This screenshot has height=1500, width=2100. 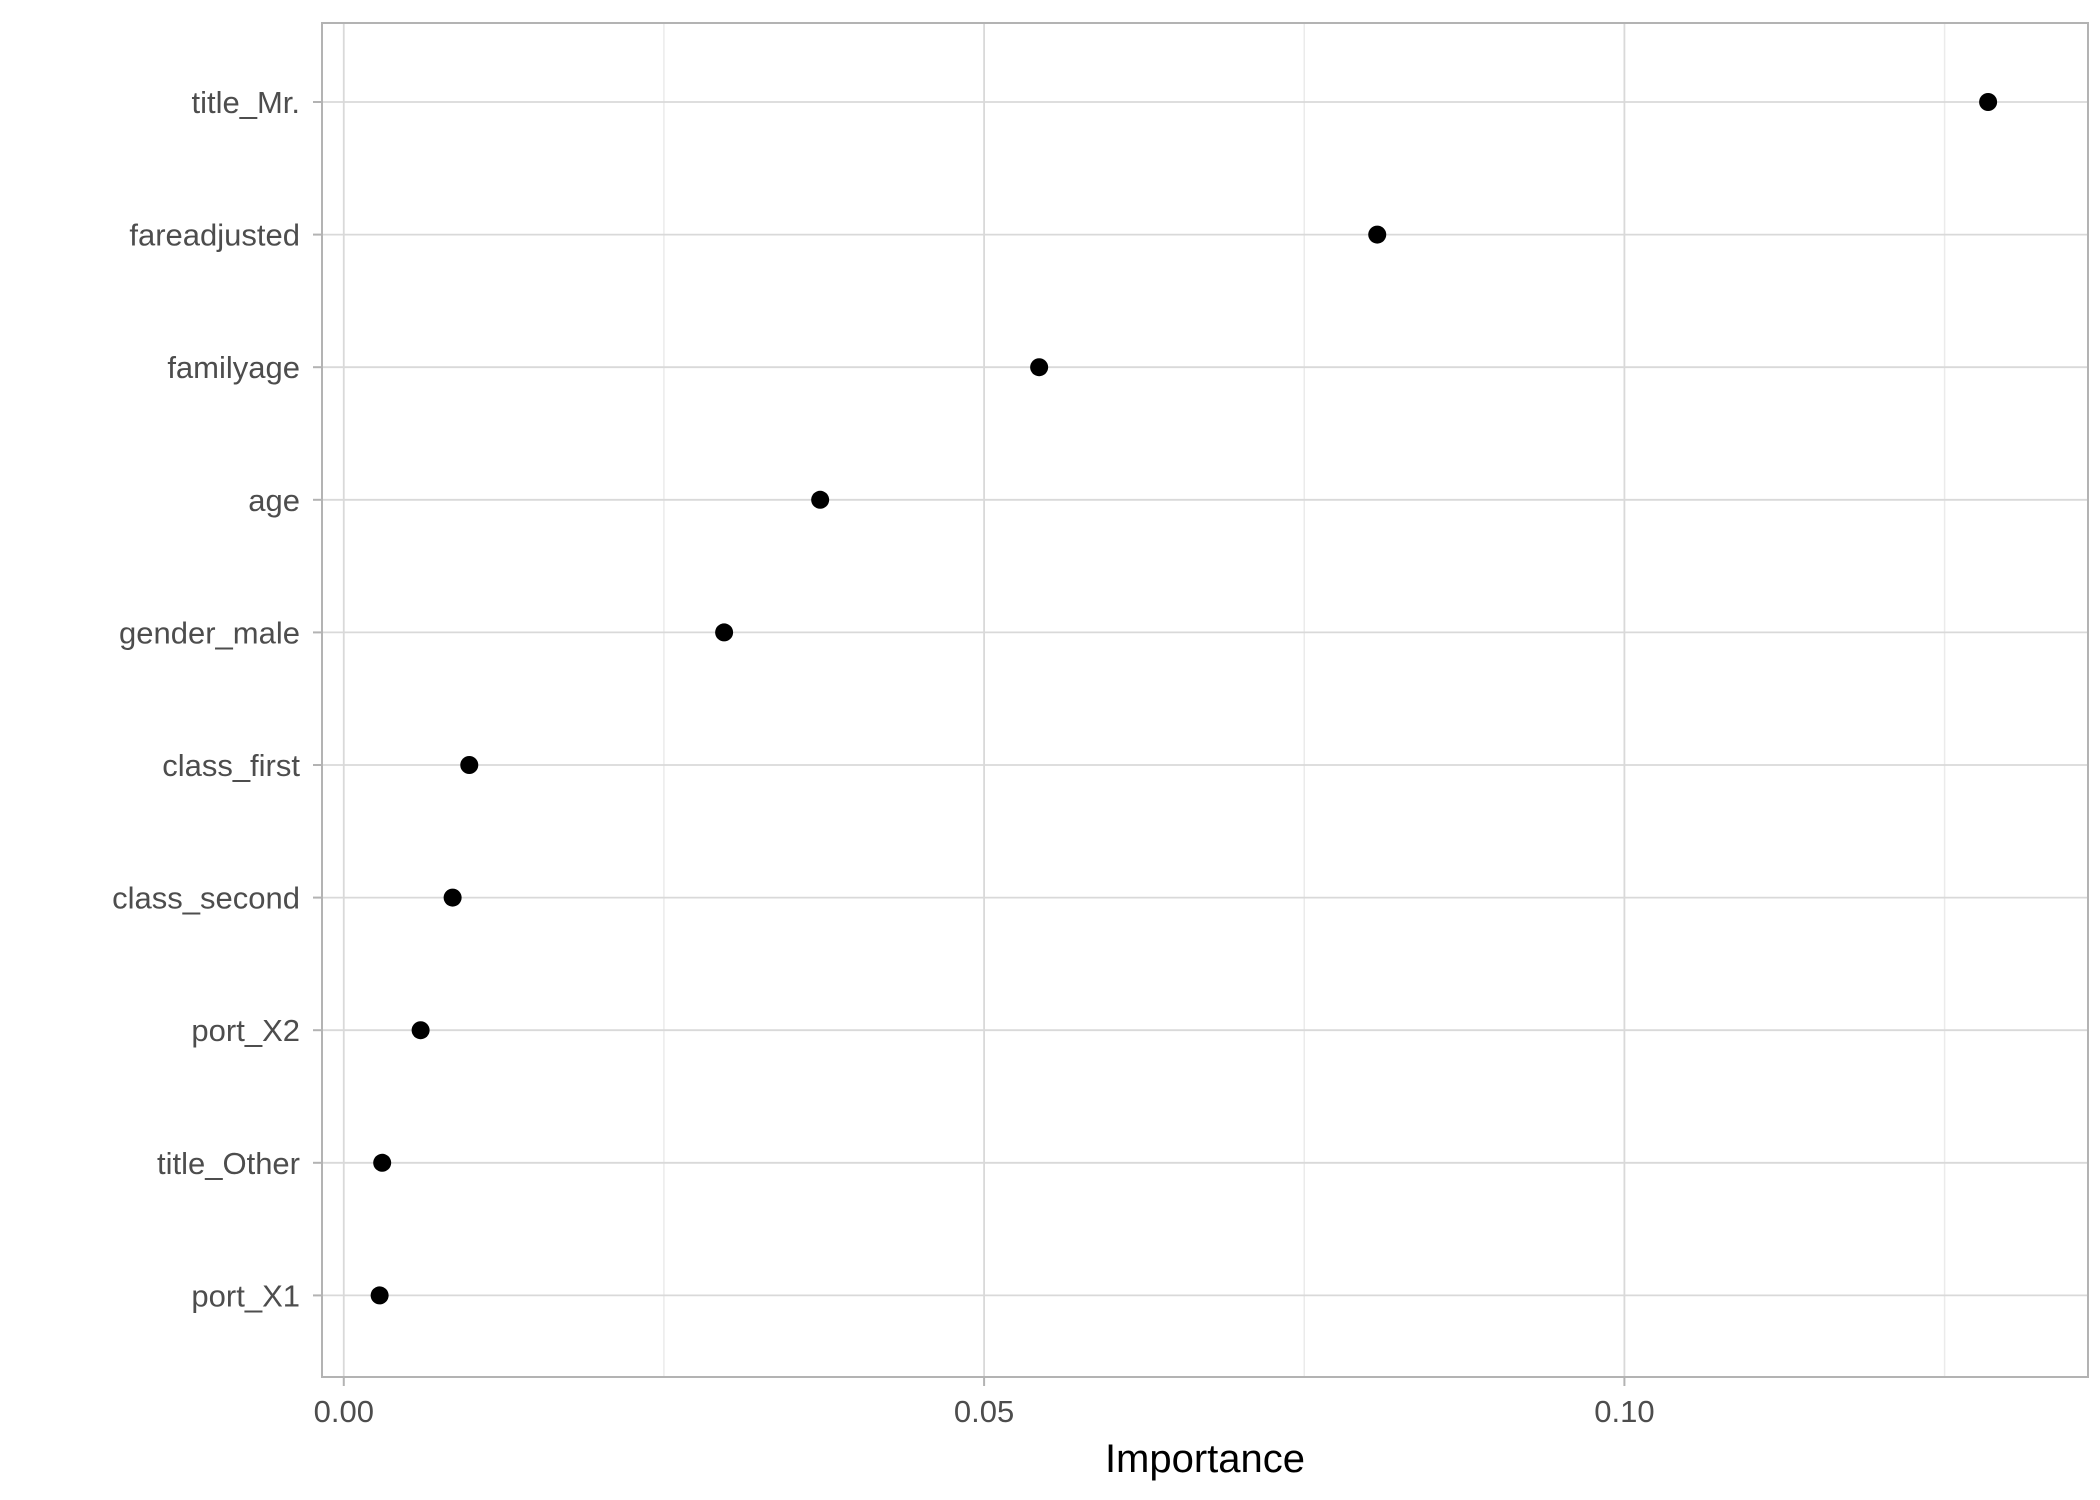 What do you see at coordinates (209, 632) in the screenshot?
I see `y-tick-label: gender_male` at bounding box center [209, 632].